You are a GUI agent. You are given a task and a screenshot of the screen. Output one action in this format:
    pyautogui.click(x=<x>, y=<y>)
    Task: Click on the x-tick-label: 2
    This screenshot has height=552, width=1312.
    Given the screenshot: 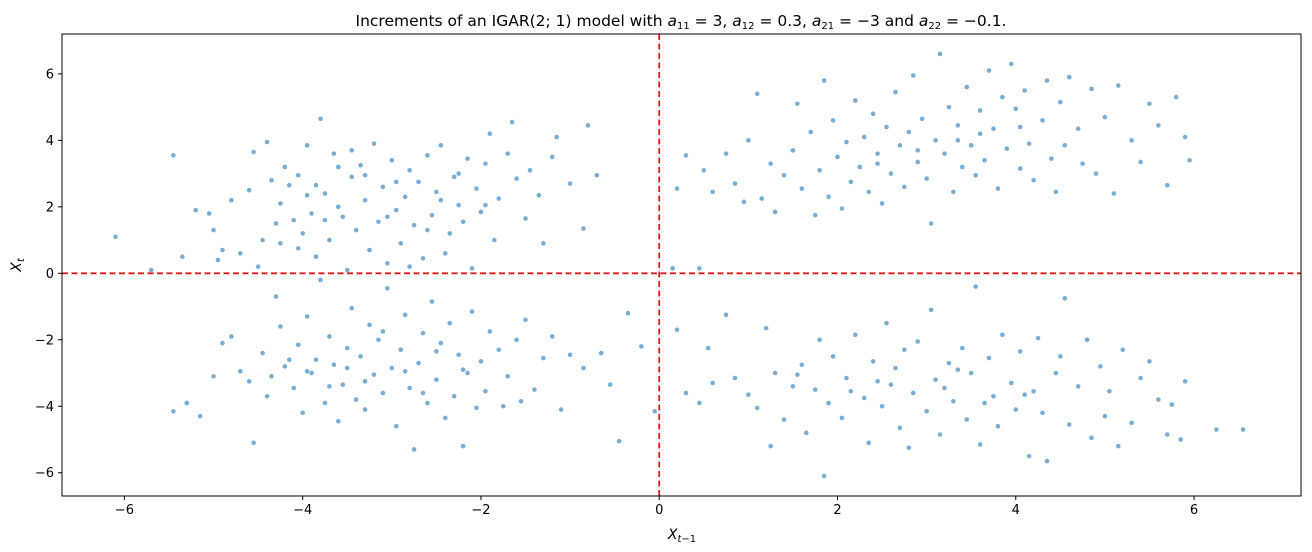 What is the action you would take?
    pyautogui.click(x=837, y=510)
    